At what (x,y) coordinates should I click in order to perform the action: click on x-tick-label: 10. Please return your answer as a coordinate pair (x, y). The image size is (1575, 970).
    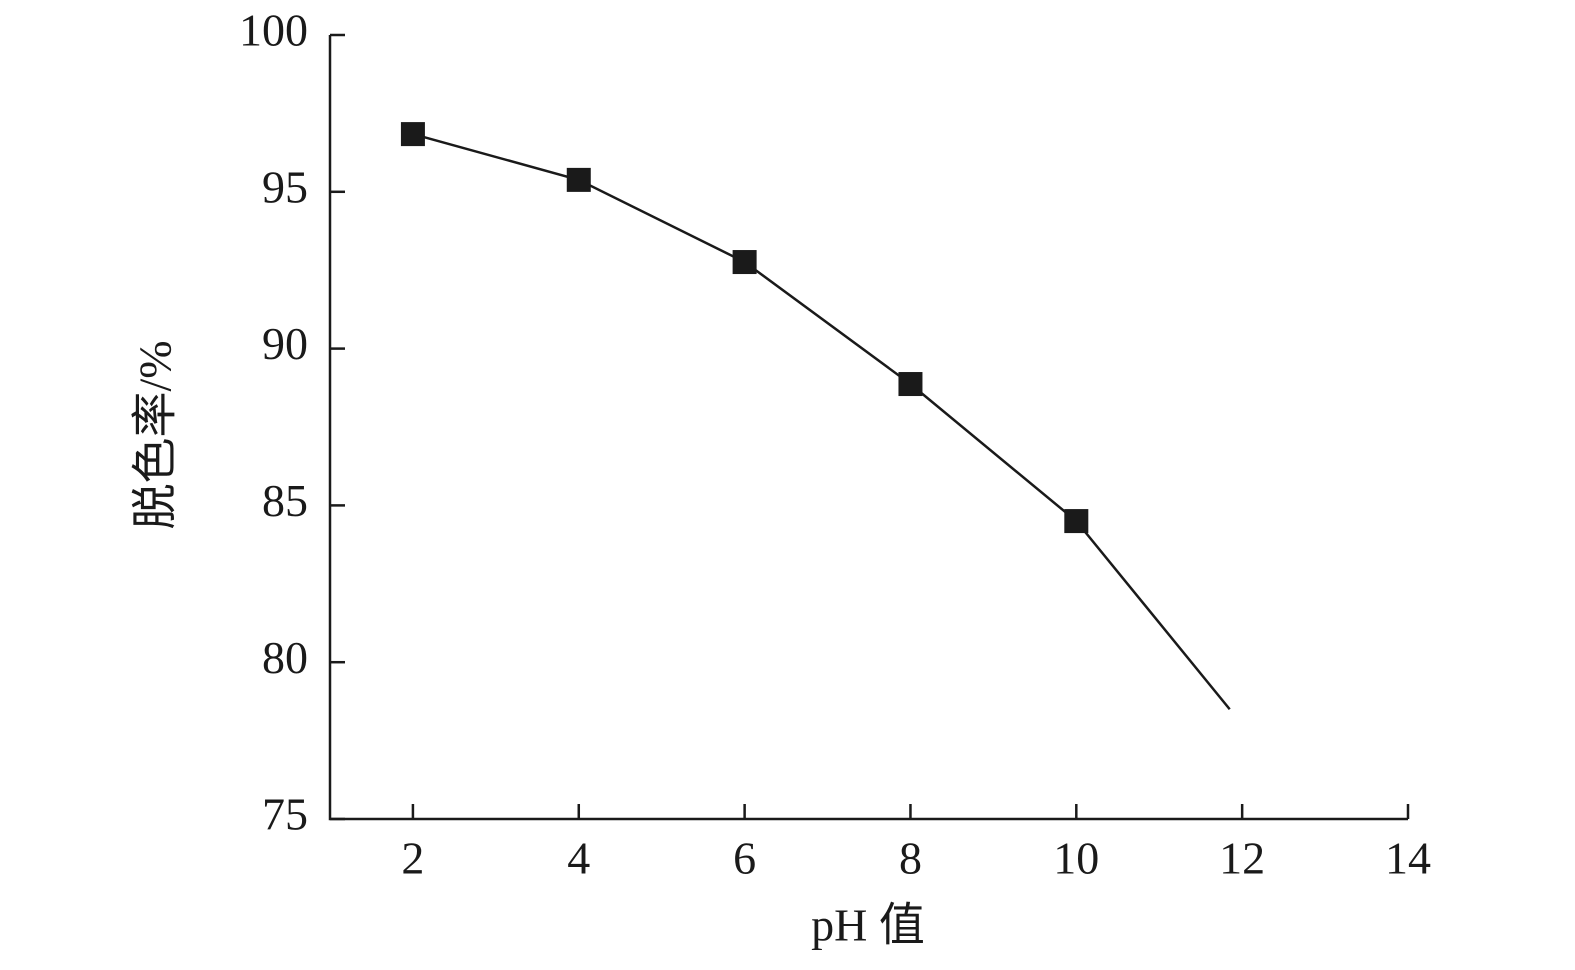
    Looking at the image, I should click on (1076, 858).